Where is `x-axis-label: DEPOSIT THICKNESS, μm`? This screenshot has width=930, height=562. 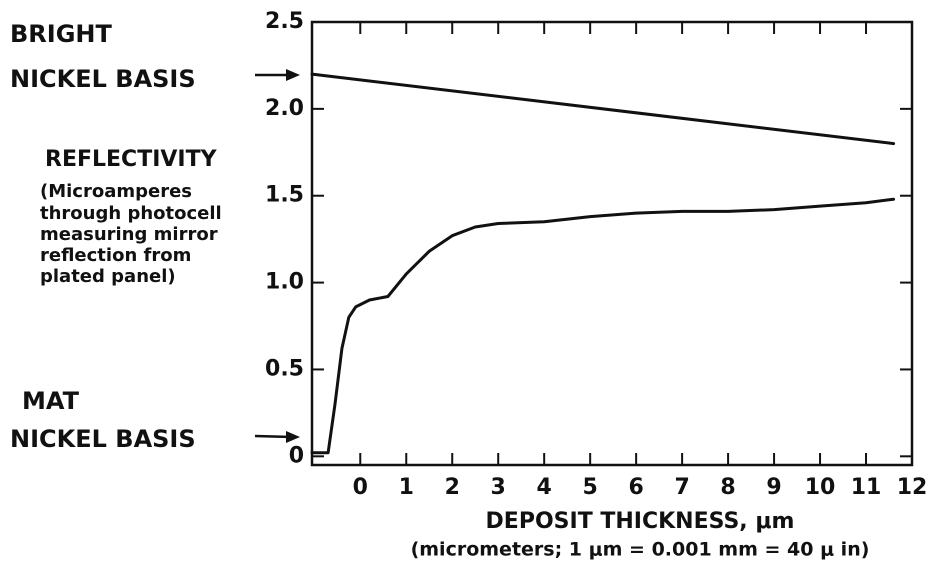
x-axis-label: DEPOSIT THICKNESS, μm is located at coordinates (640, 521).